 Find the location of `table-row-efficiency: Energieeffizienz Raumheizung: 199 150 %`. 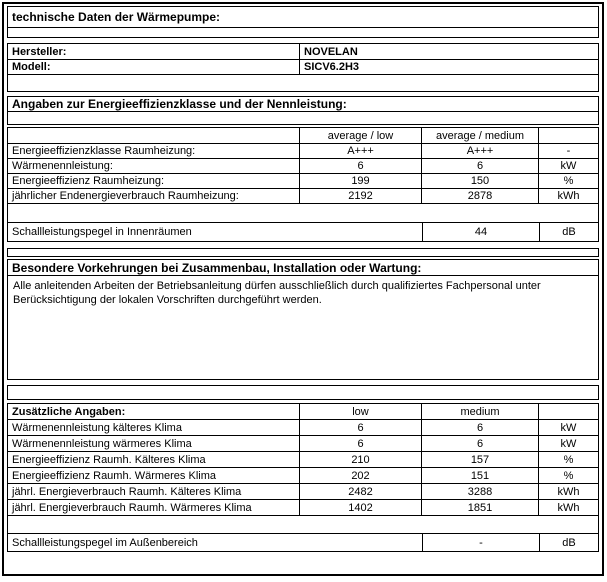

table-row-efficiency: Energieeffizienz Raumheizung: 199 150 % is located at coordinates (303, 180).